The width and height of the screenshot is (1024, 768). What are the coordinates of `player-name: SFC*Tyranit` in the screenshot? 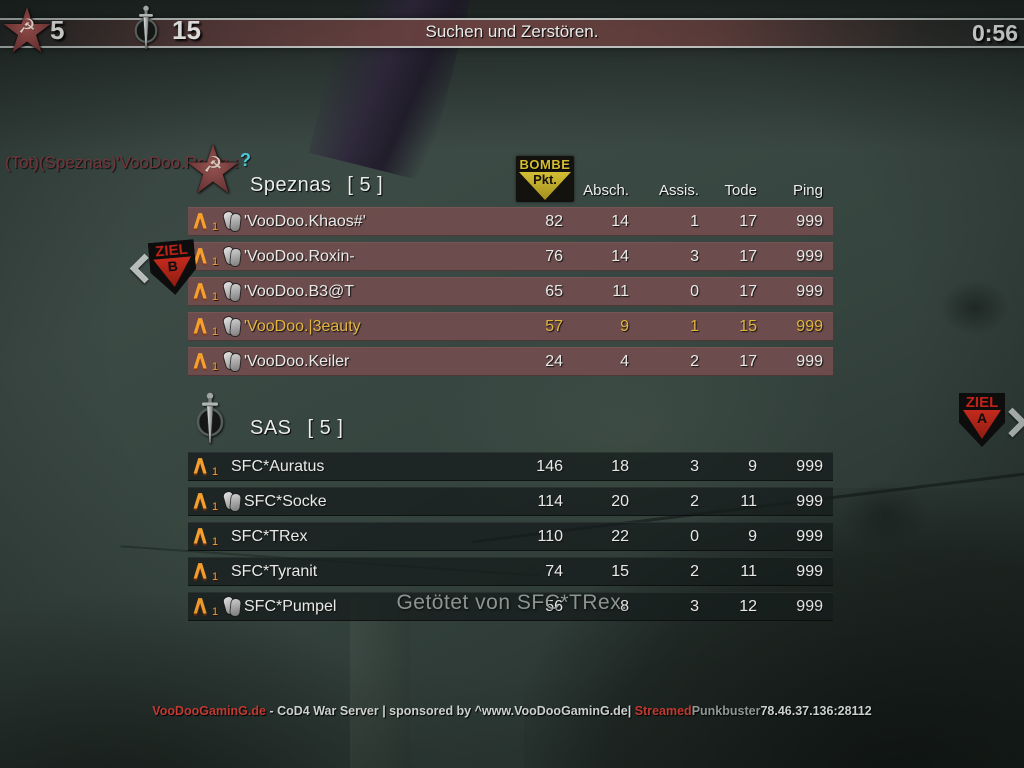 It's located at (274, 571).